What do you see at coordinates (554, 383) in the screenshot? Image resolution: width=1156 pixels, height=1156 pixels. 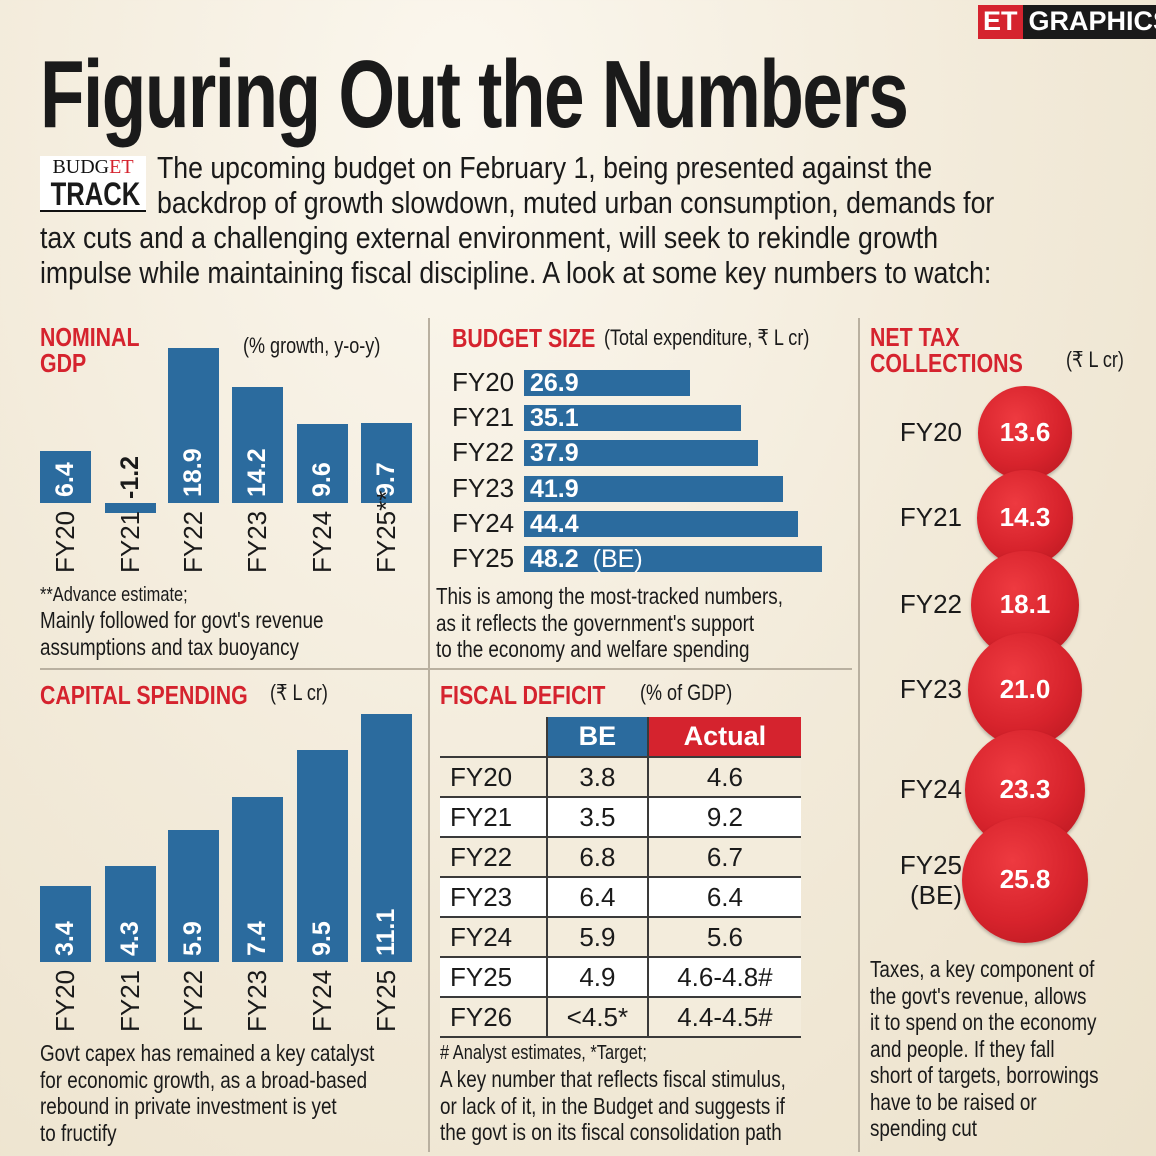 I see `bar-value-label: 26.9` at bounding box center [554, 383].